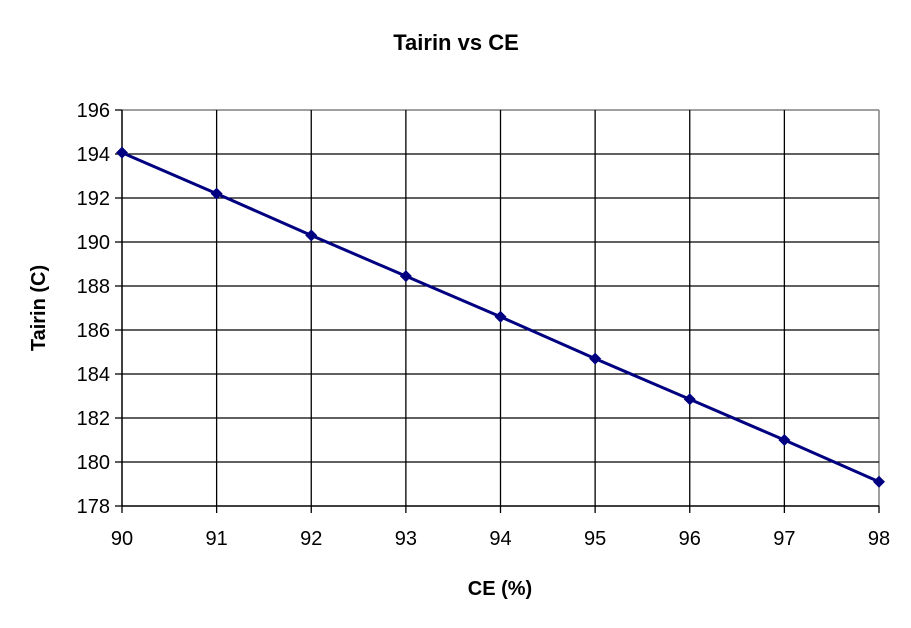  What do you see at coordinates (93, 243) in the screenshot?
I see `y-tick-label: 190` at bounding box center [93, 243].